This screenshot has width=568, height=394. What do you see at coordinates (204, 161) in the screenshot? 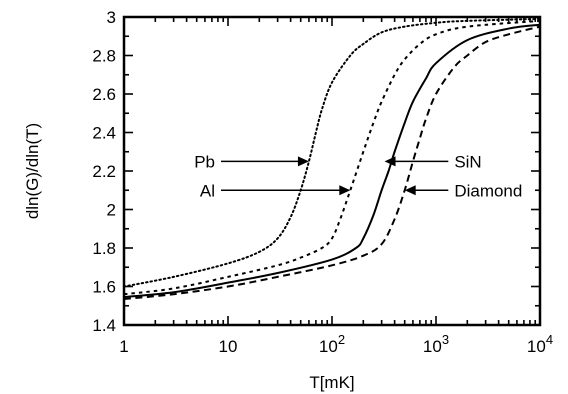
I see `annotation-label-pb: Pb` at bounding box center [204, 161].